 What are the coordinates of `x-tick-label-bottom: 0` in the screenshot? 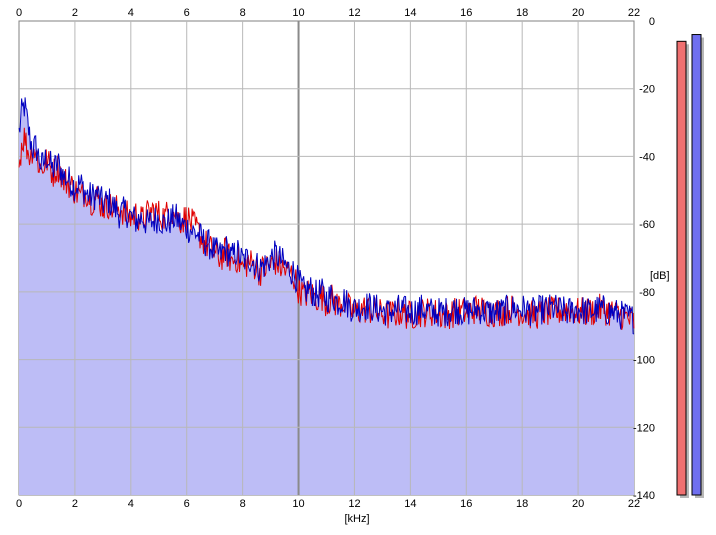 It's located at (19, 504).